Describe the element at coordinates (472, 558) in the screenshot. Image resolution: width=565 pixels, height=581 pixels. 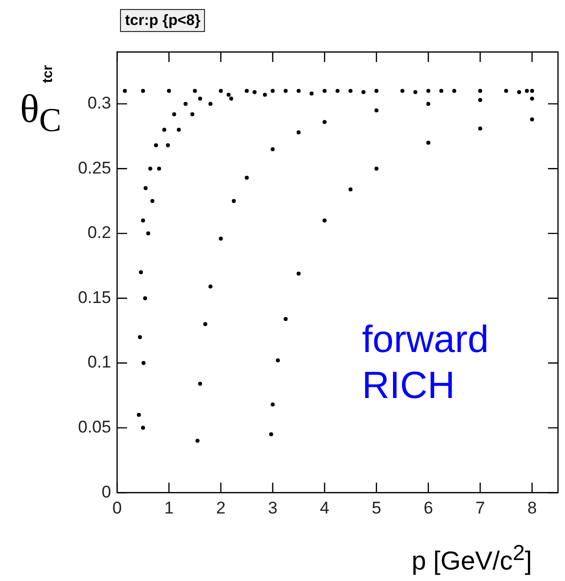
I see `x-axis-title: p [GeV/c$^{2}$]` at that location.